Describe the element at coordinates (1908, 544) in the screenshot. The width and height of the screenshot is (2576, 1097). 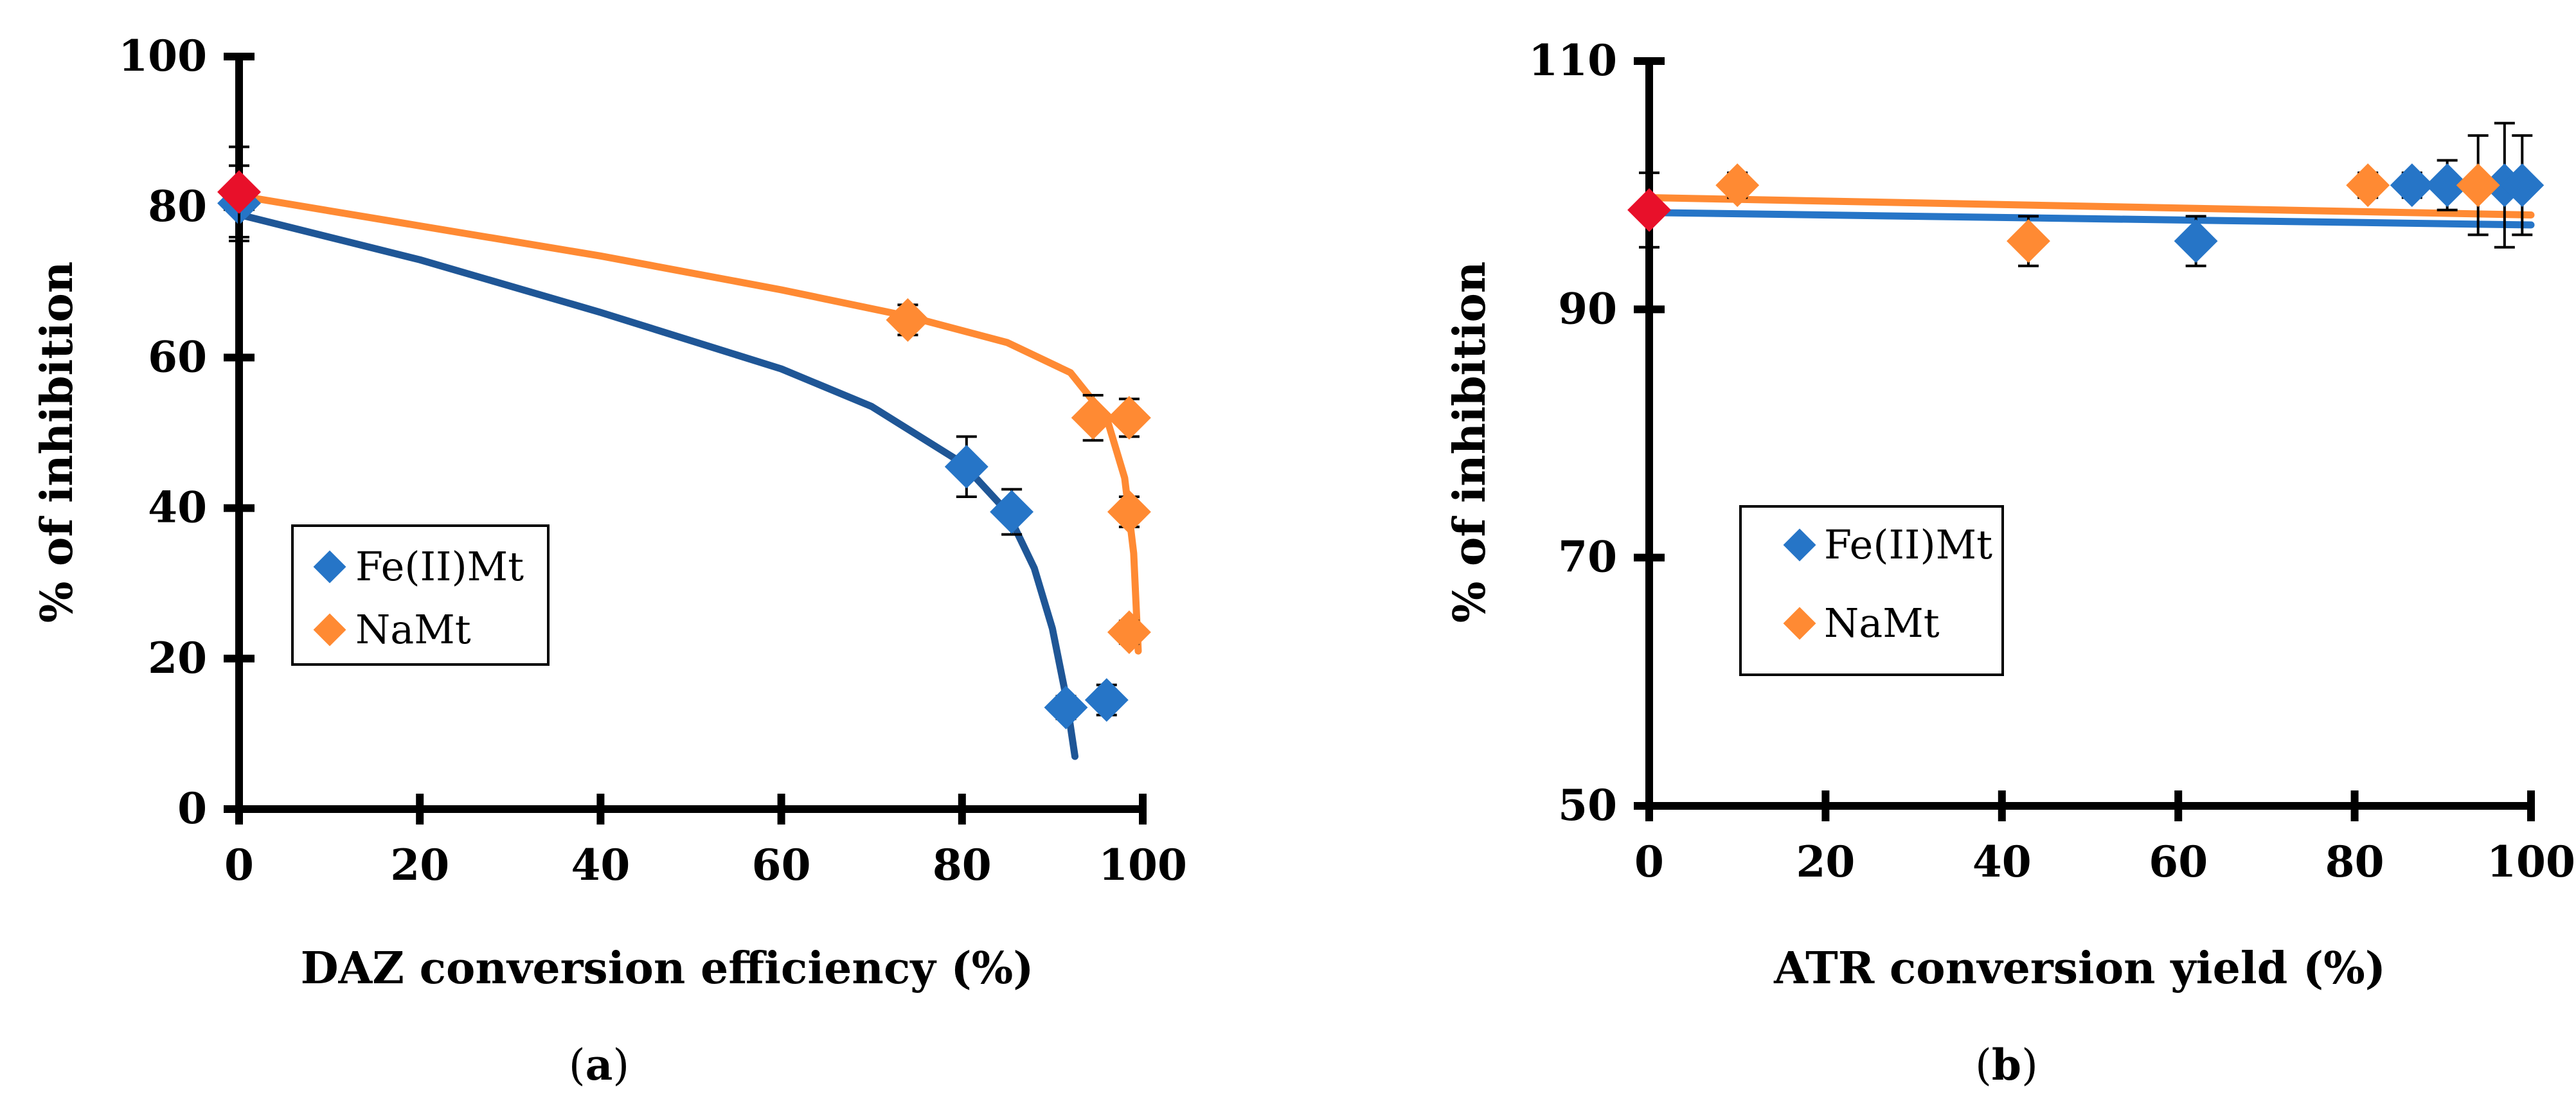
I see `panel-b-legend-label-fe: Fe(II)Mt` at that location.